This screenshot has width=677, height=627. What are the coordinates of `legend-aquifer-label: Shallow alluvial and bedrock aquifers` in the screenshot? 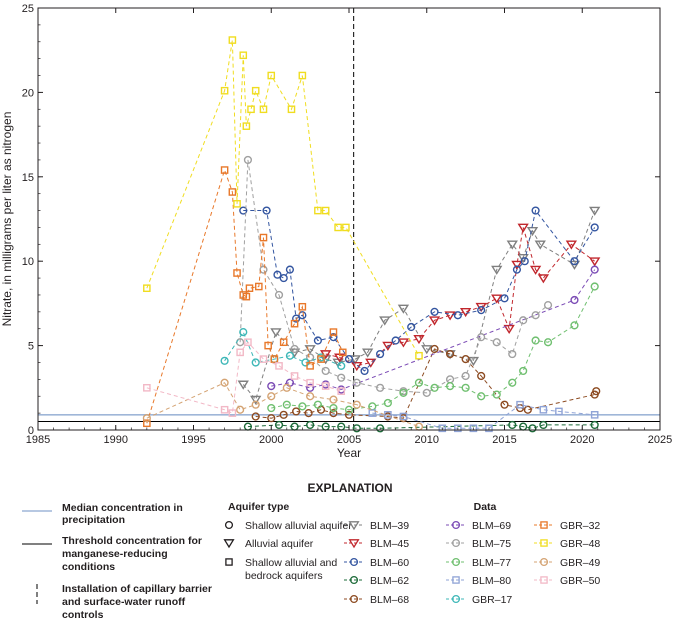 It's located at (291, 569).